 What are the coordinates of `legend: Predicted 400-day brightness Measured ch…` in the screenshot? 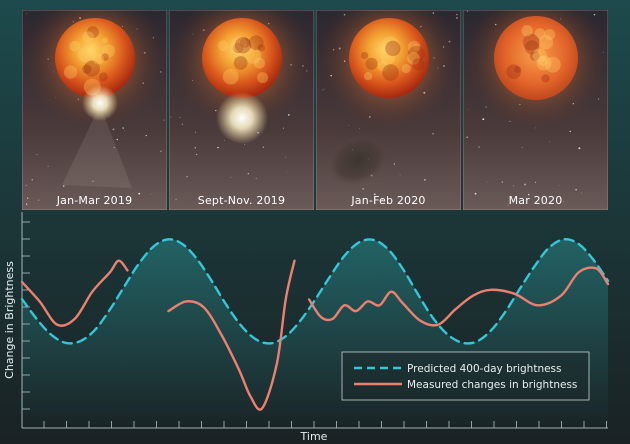 It's located at (465, 376).